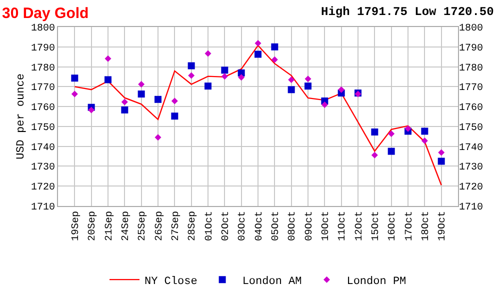 This screenshot has height=306, width=500. I want to click on y-tick-label: 1730, so click(42, 168).